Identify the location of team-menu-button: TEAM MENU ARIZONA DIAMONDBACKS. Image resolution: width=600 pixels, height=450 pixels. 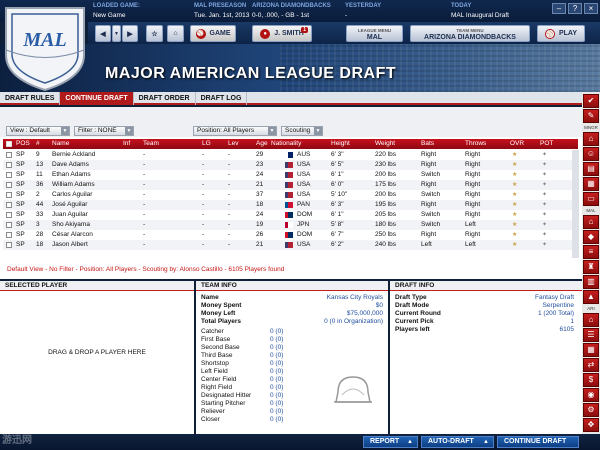
(470, 33).